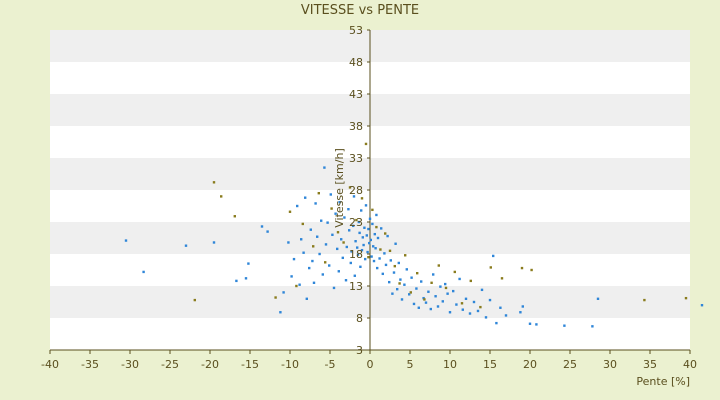 The height and width of the screenshot is (400, 720). What do you see at coordinates (690, 364) in the screenshot?
I see `x-tick-label: 40` at bounding box center [690, 364].